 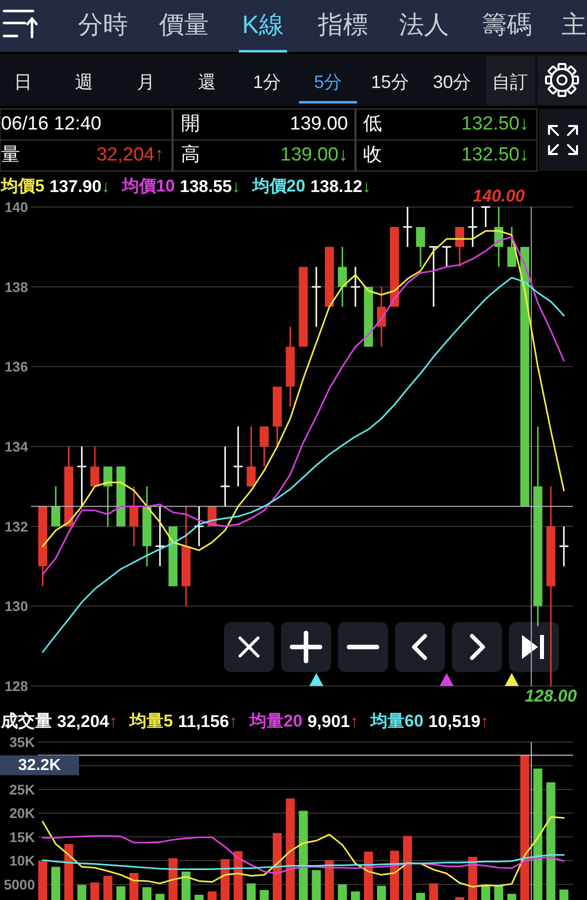 What do you see at coordinates (510, 82) in the screenshot?
I see `text: 自訂` at bounding box center [510, 82].